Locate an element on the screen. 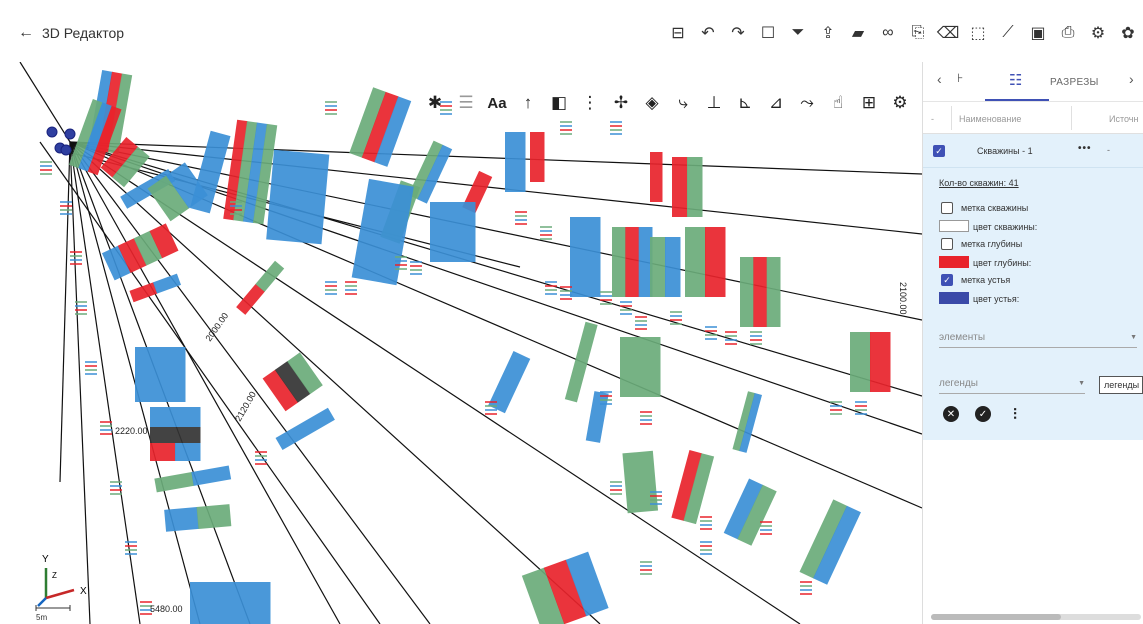  well-tool-1-icon: ⊥ is located at coordinates (714, 102).